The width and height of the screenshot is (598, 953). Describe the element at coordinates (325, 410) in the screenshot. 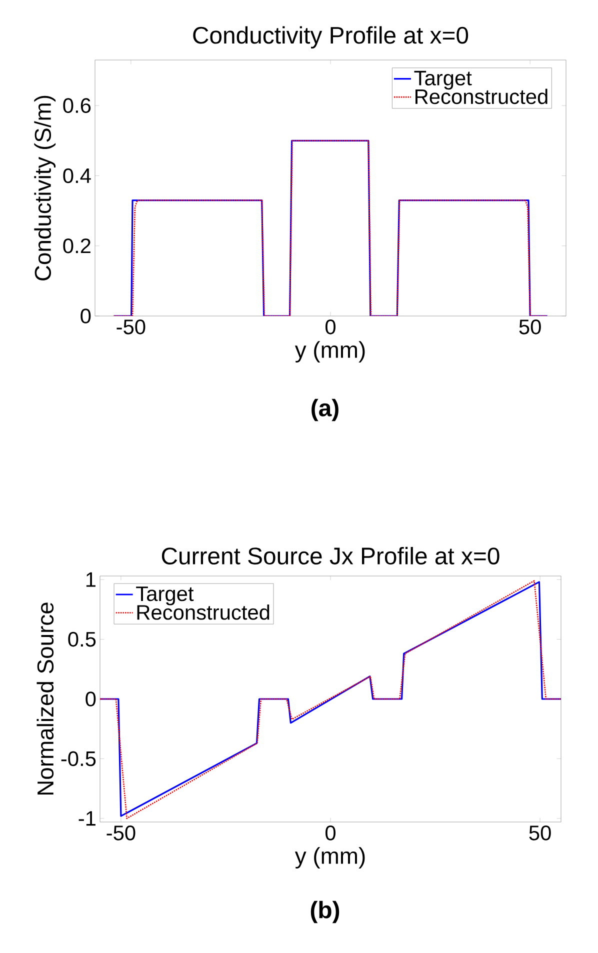

I see `text: (a)` at that location.